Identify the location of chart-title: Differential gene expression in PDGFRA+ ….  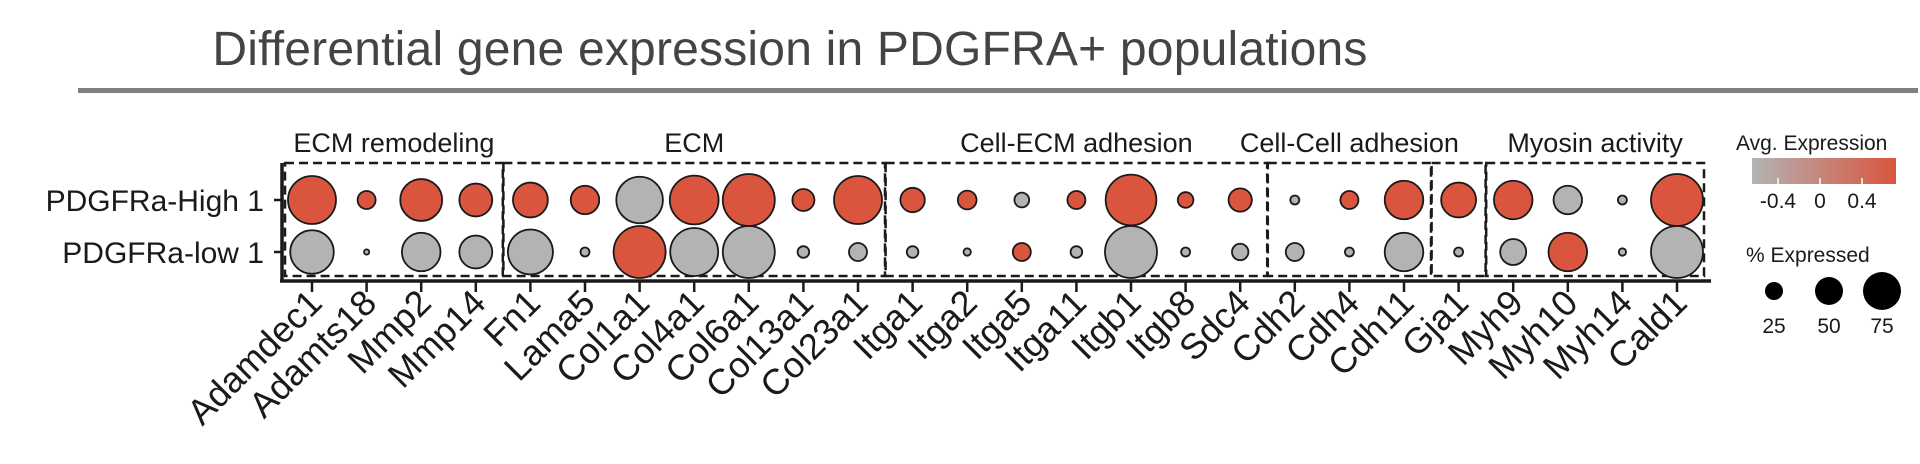
(790, 49).